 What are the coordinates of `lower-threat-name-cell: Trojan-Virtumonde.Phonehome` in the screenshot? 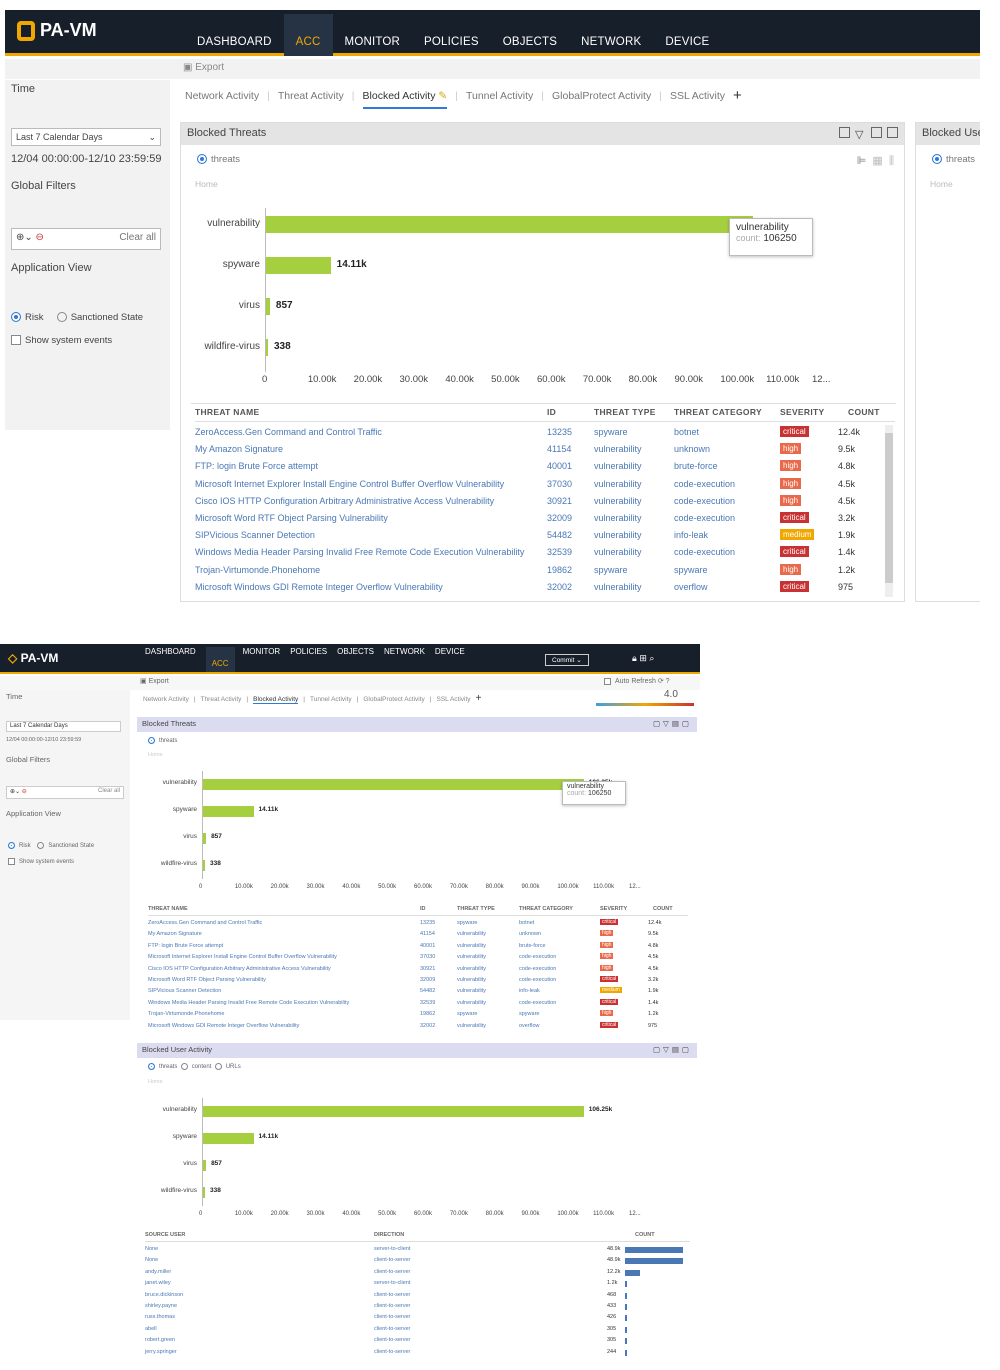 It's located at (186, 1014).